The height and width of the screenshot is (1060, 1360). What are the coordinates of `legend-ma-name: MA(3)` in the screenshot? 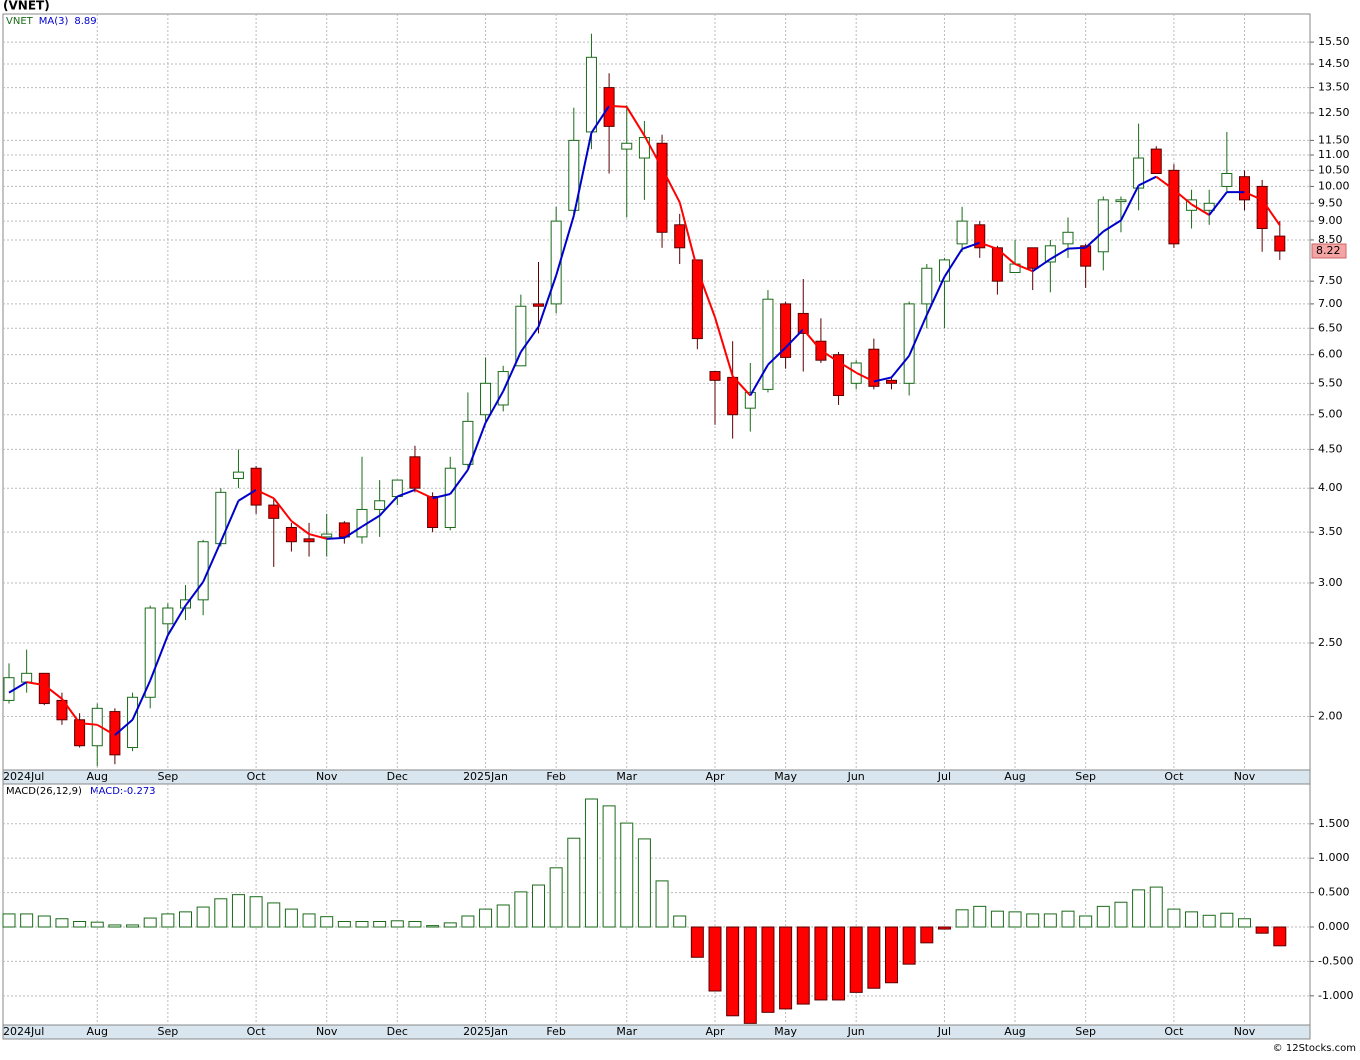 It's located at (54, 21).